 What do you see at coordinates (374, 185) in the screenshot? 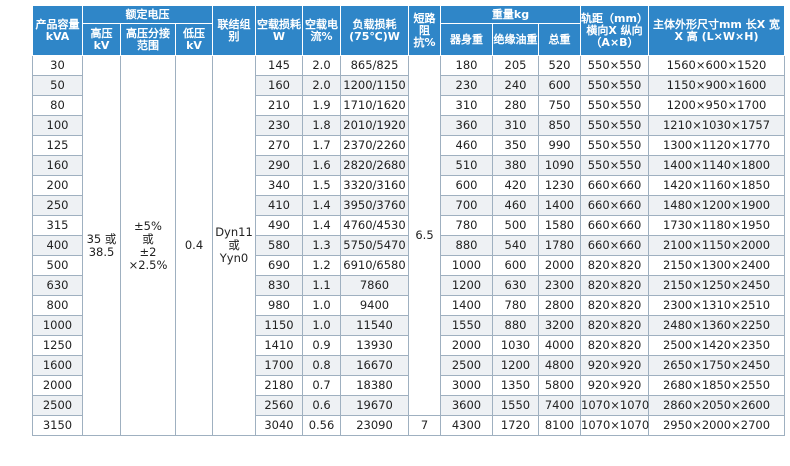
I see `cell: 3320/3160` at bounding box center [374, 185].